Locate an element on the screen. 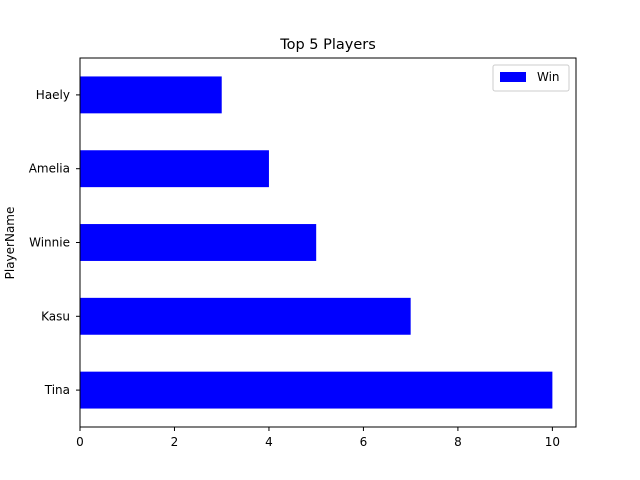 This screenshot has width=640, height=480. x-tick-label: 0 is located at coordinates (80, 442).